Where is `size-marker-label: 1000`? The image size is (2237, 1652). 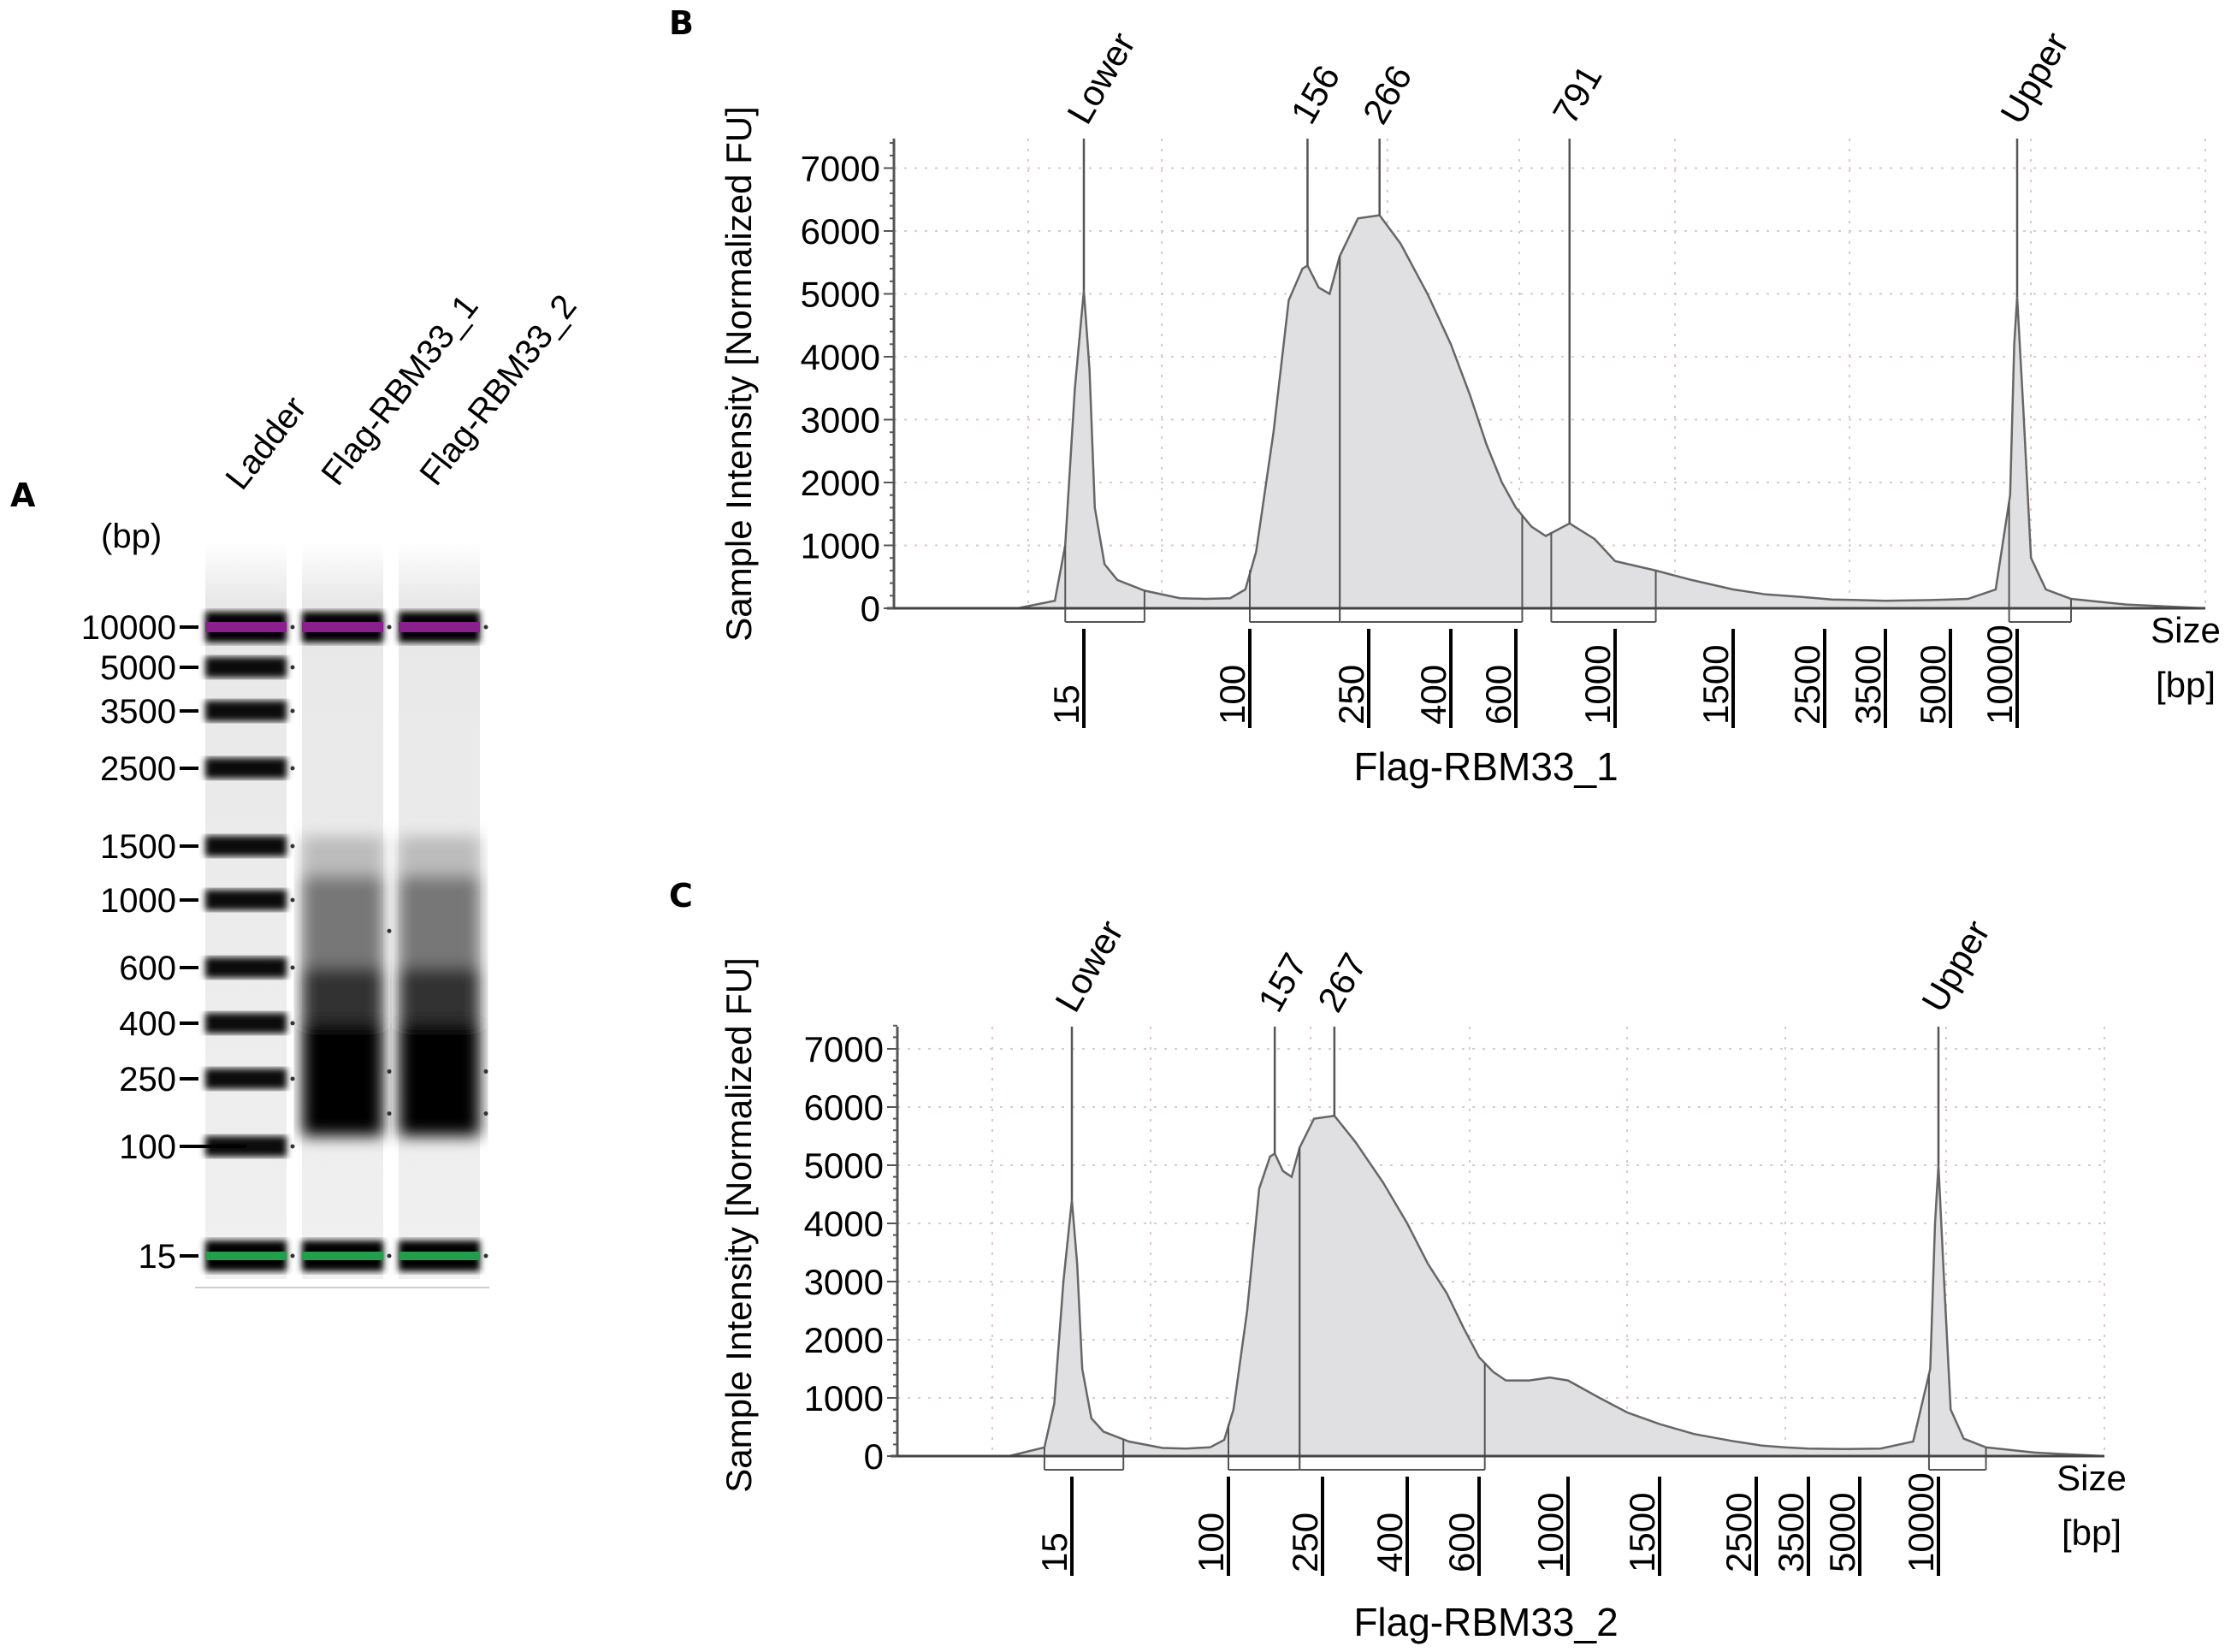 size-marker-label: 1000 is located at coordinates (138, 901).